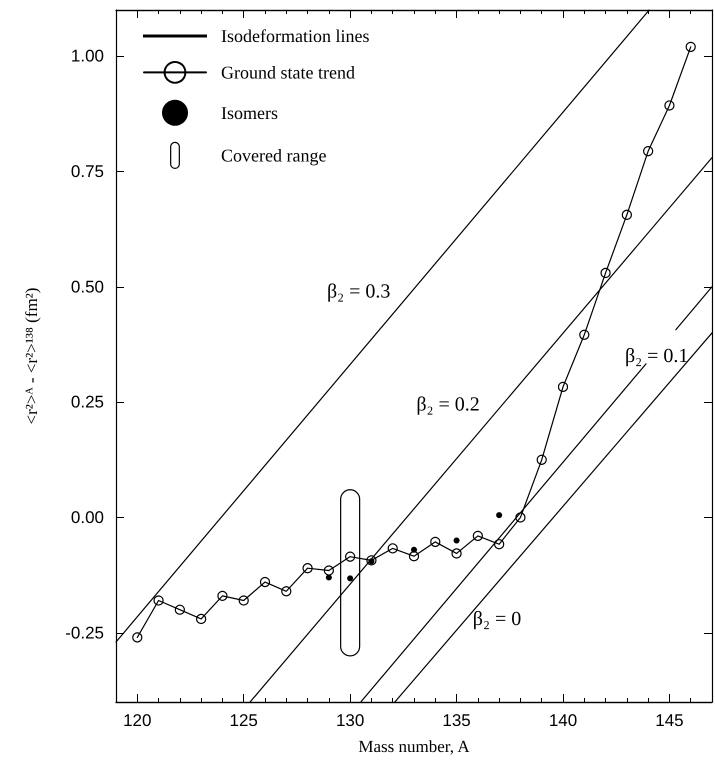  I want to click on x-tick-label: 135, so click(456, 720).